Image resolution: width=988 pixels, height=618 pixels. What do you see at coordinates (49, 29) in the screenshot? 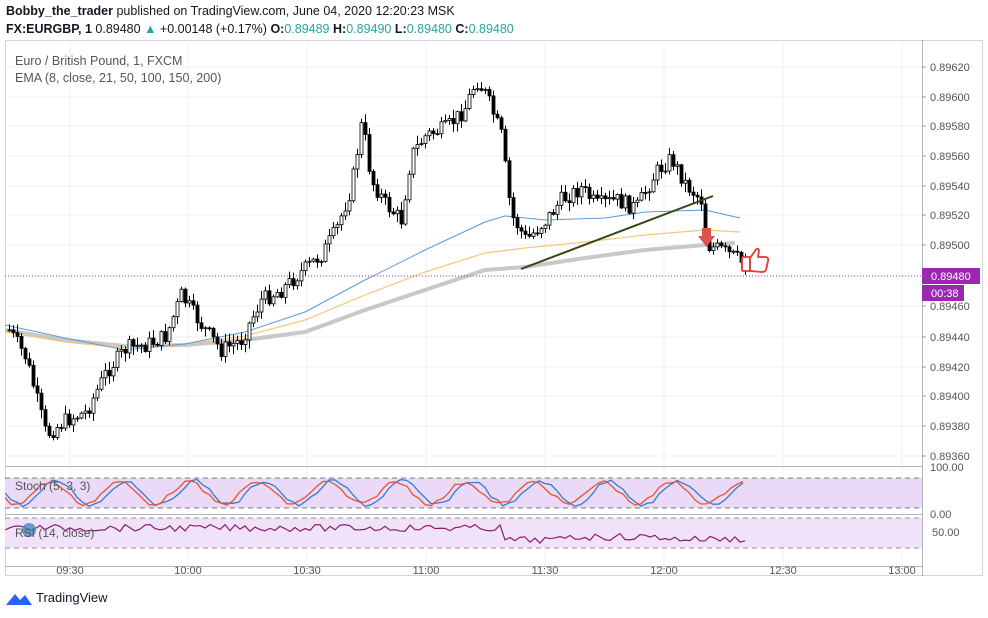
I see `symbol-label: FX:EURGBP, 1` at bounding box center [49, 29].